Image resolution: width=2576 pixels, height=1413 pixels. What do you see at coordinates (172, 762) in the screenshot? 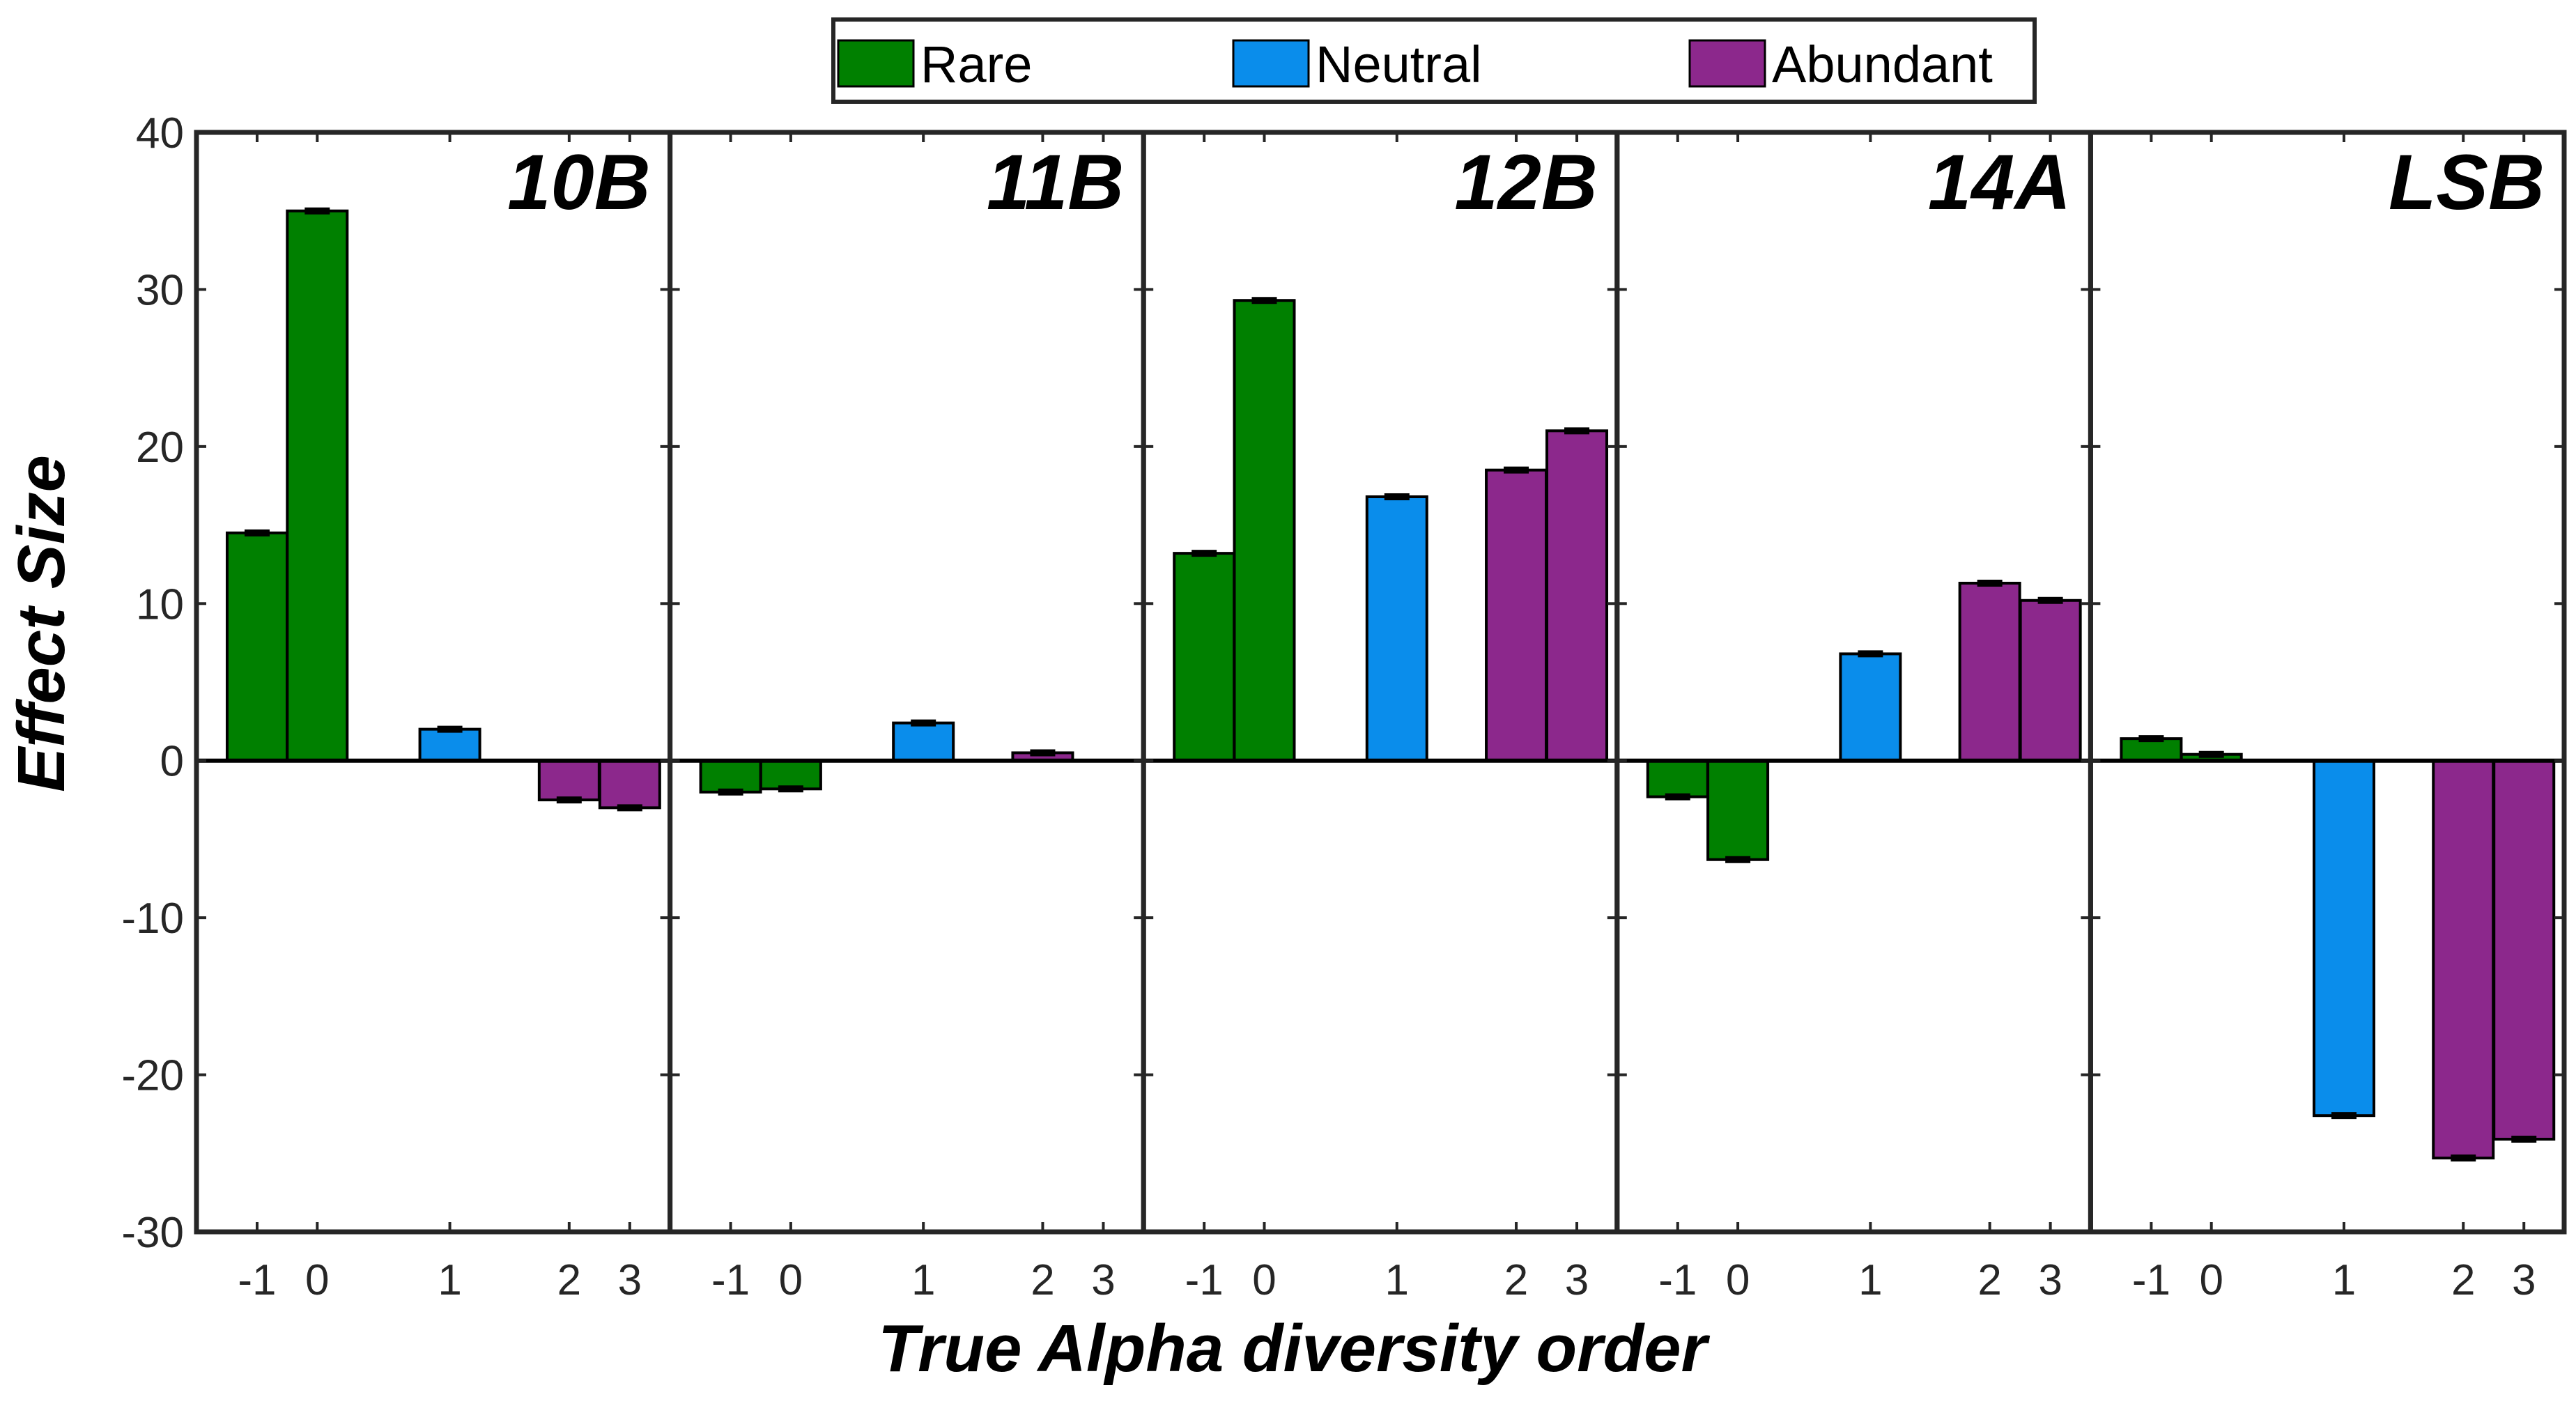
I see `y-tick-label: 0` at bounding box center [172, 762].